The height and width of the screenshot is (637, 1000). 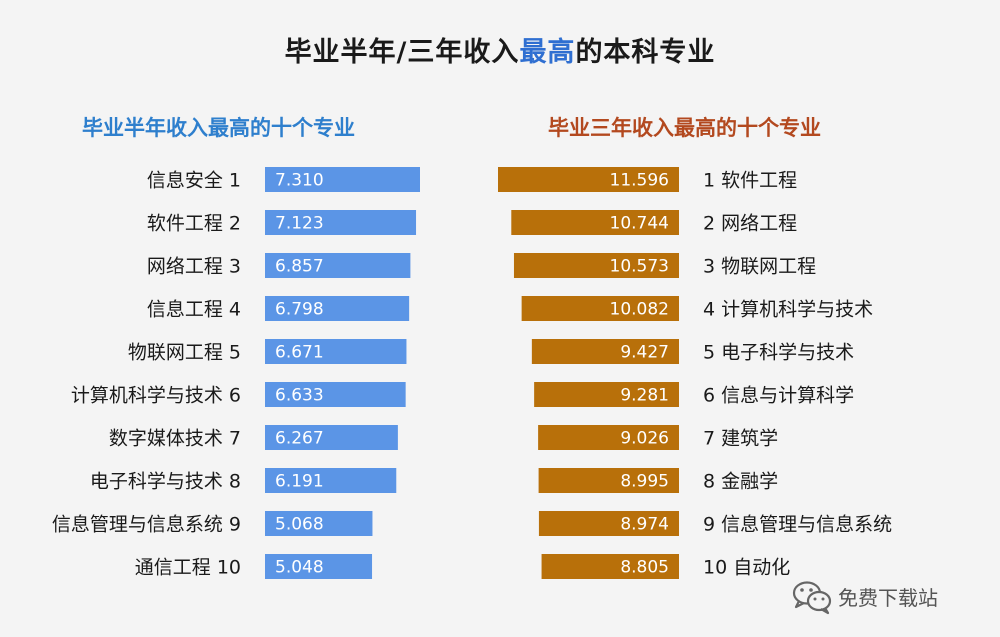 What do you see at coordinates (644, 439) in the screenshot?
I see `right-value-label-7: 9.026` at bounding box center [644, 439].